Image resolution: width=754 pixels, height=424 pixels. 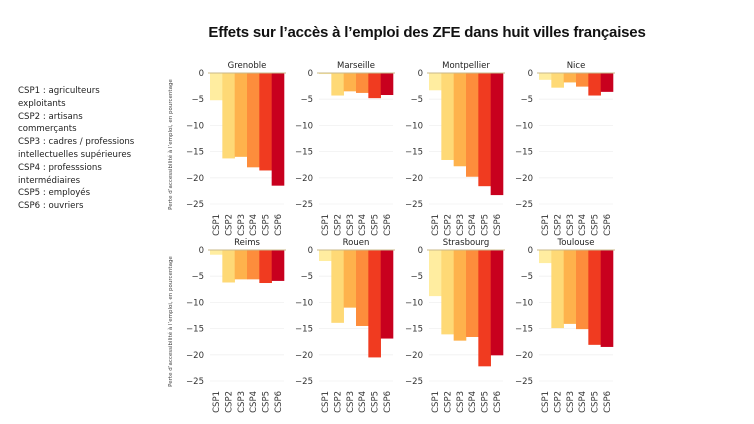 I want to click on legend-line: CSP5 : employés, so click(x=54, y=193).